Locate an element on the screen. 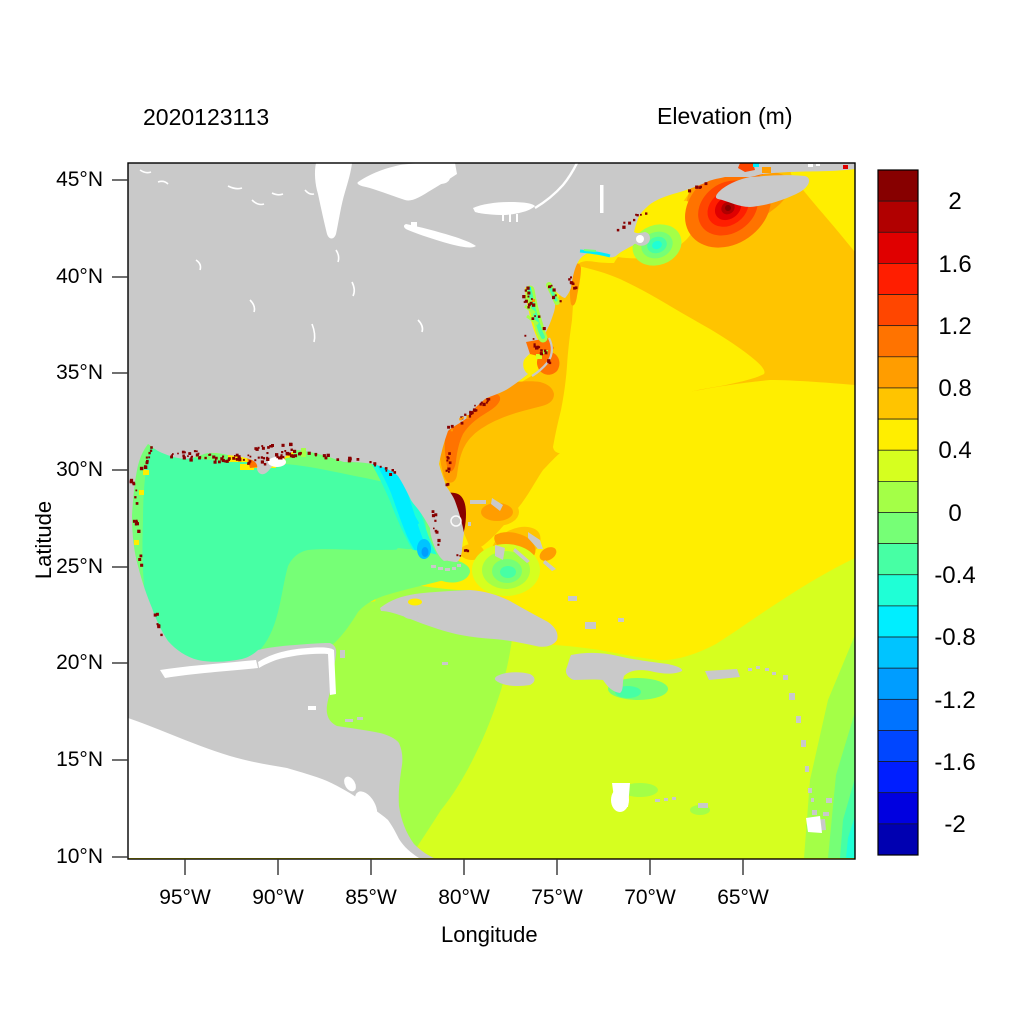 This screenshot has height=1024, width=1024. yucatan-white-band is located at coordinates (297, 671).